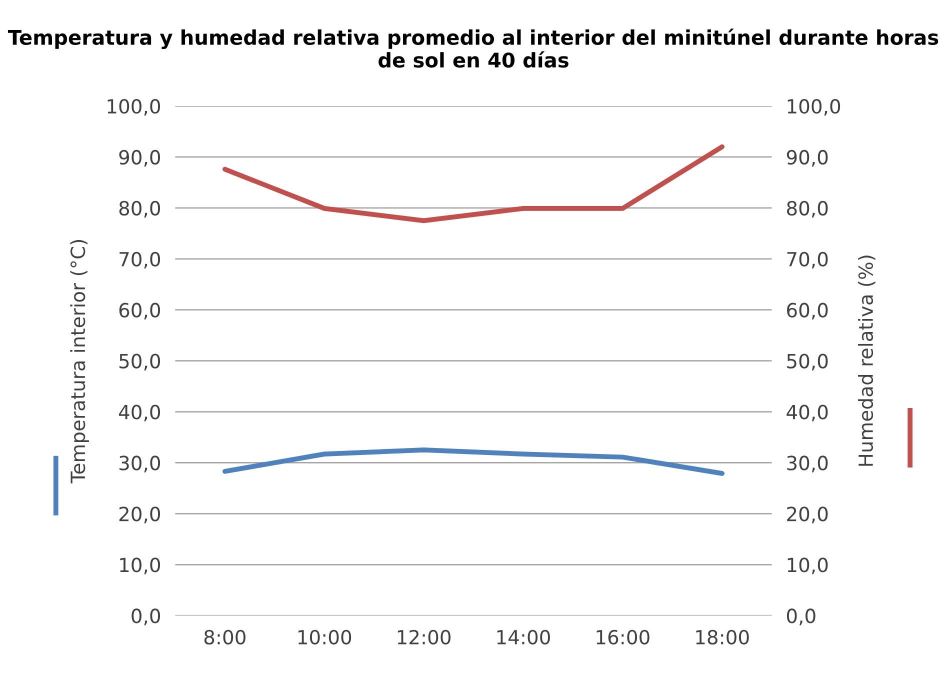 This screenshot has width=947, height=684. I want to click on y2-tick-label: 90,0, so click(807, 158).